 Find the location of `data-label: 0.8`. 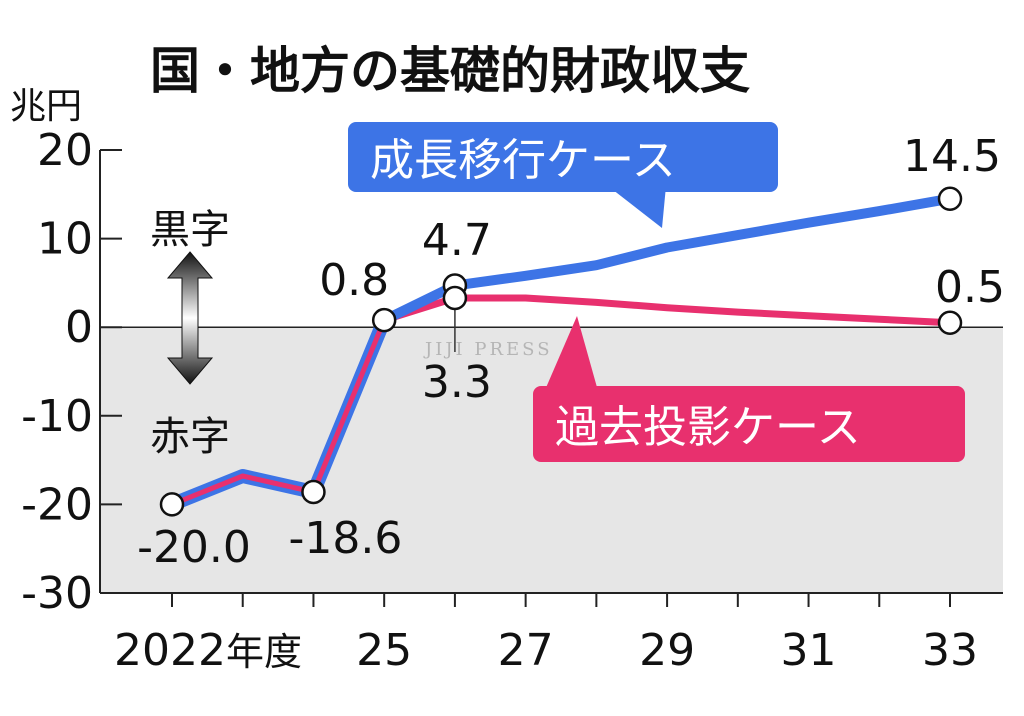

data-label: 0.8 is located at coordinates (354, 280).